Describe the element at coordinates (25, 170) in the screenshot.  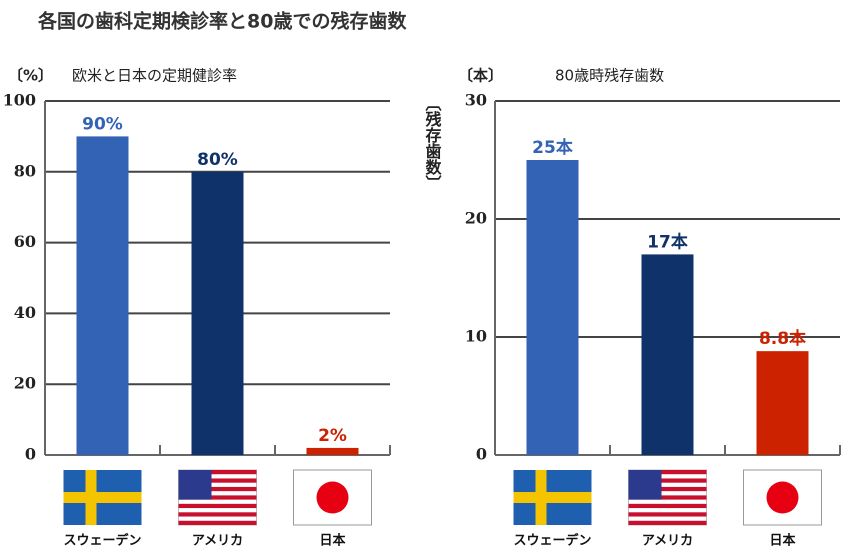
I see `y-tick-label: 80` at that location.